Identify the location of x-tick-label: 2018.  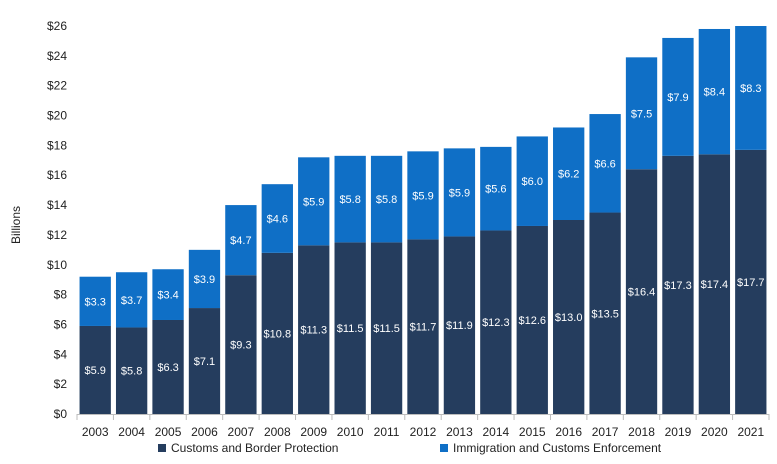
(641, 432).